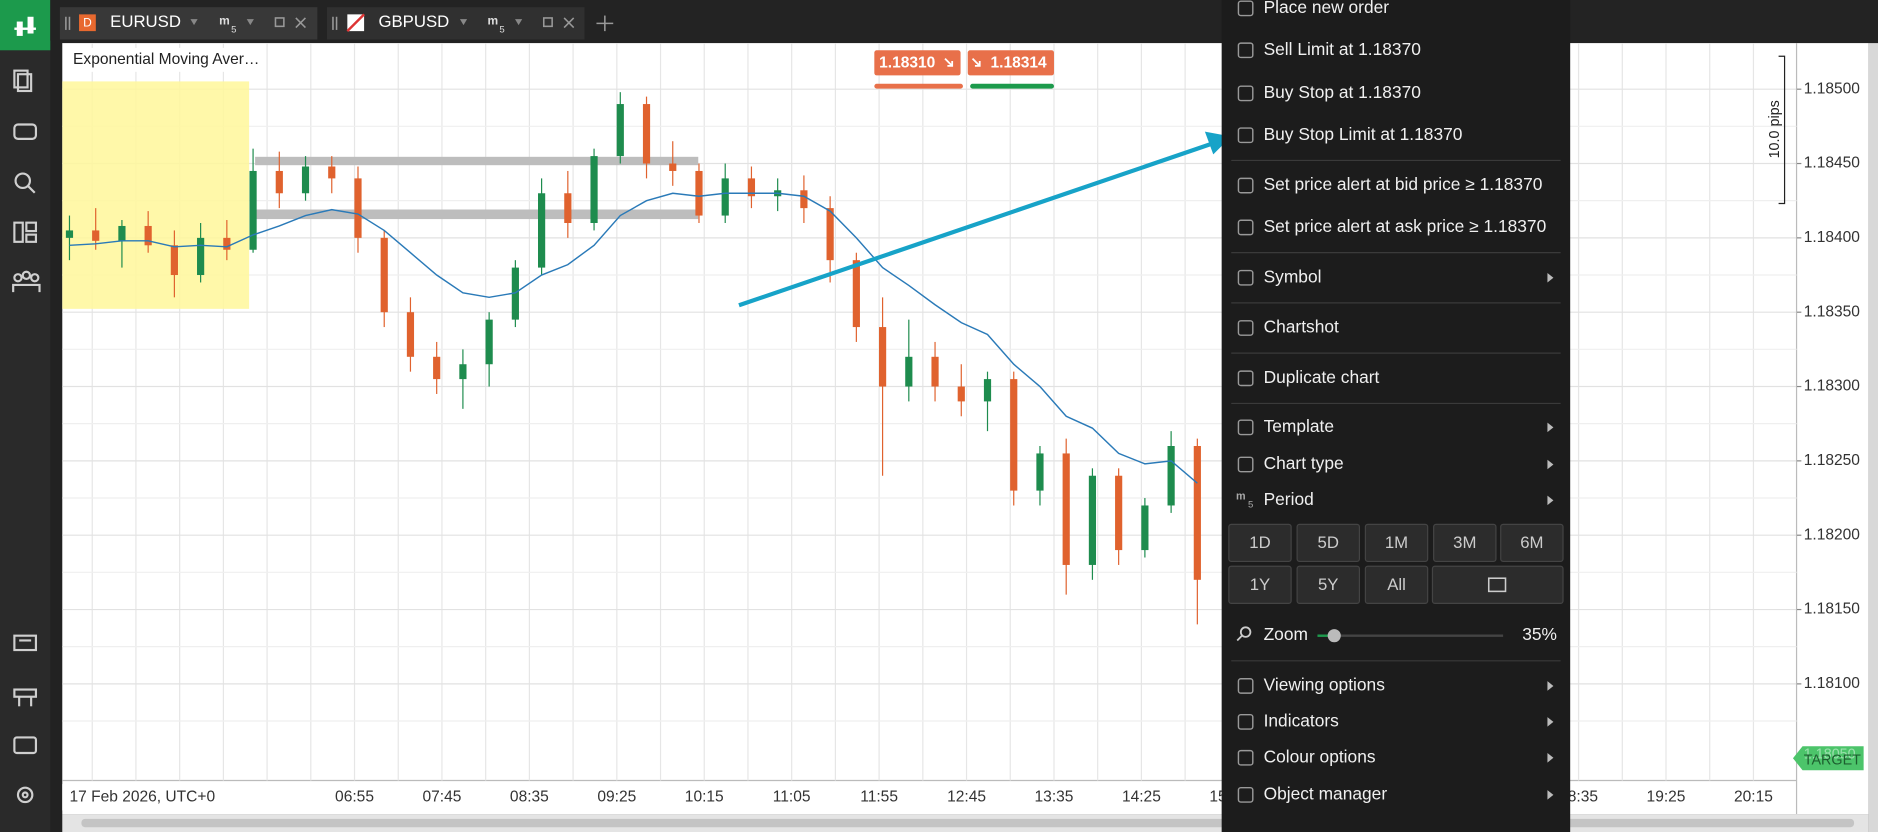 This screenshot has height=832, width=1878. Describe the element at coordinates (1832, 534) in the screenshot. I see `y-tick-label: 1.18200` at that location.